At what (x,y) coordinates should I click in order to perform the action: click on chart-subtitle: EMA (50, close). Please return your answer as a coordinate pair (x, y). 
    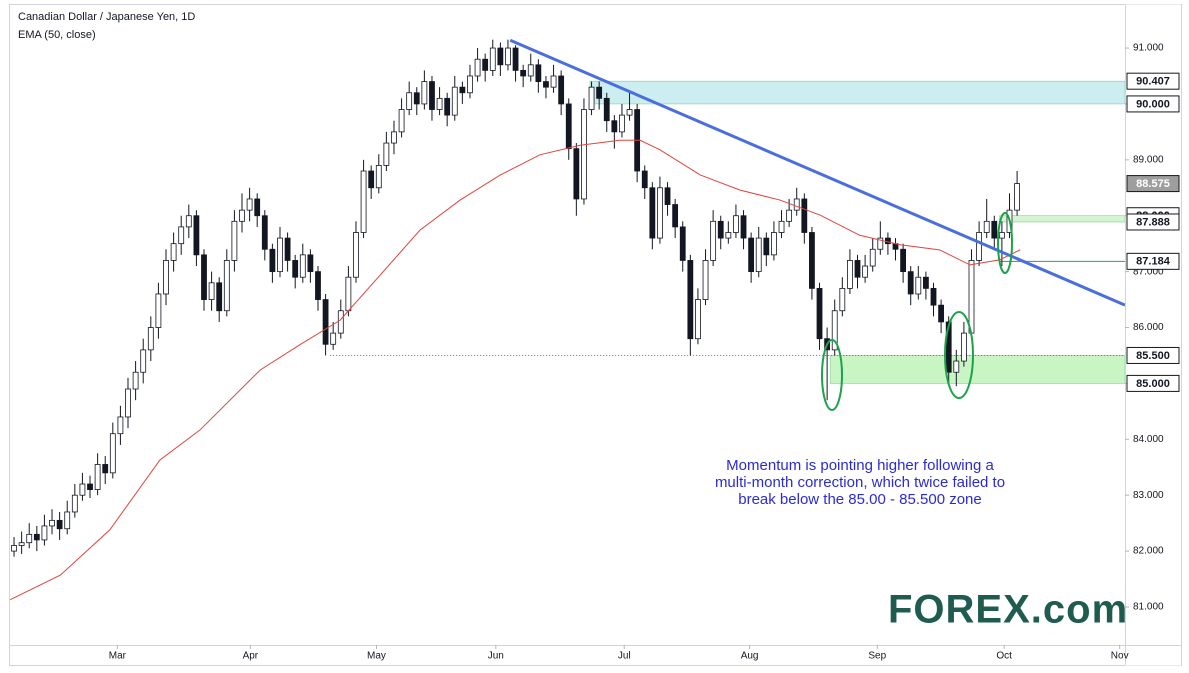
    Looking at the image, I should click on (57, 35).